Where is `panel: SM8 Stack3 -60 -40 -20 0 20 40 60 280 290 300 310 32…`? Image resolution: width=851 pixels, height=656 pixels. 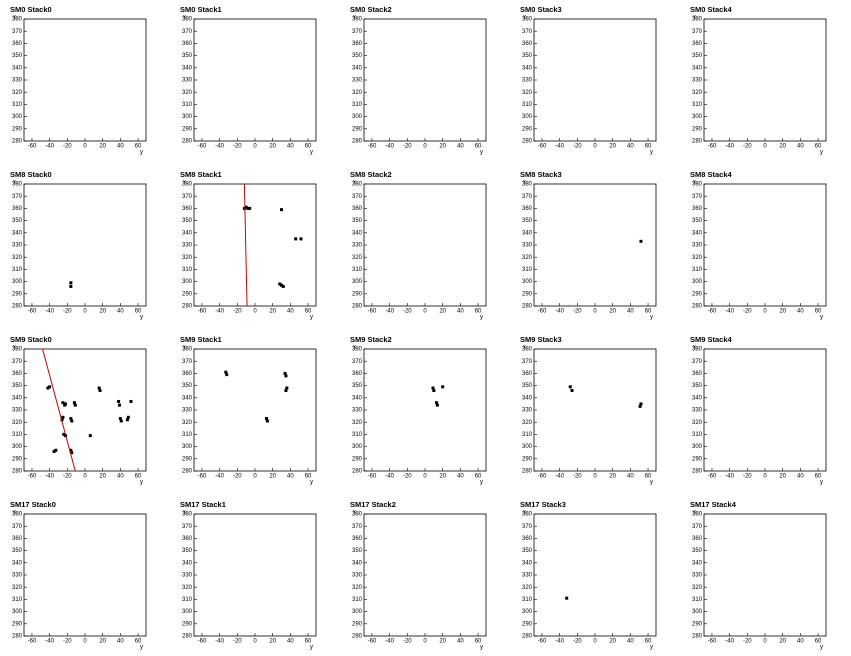 panel: SM8 Stack3 -60 -40 -20 0 20 40 60 280 290 300 310 32… is located at coordinates (588, 245).